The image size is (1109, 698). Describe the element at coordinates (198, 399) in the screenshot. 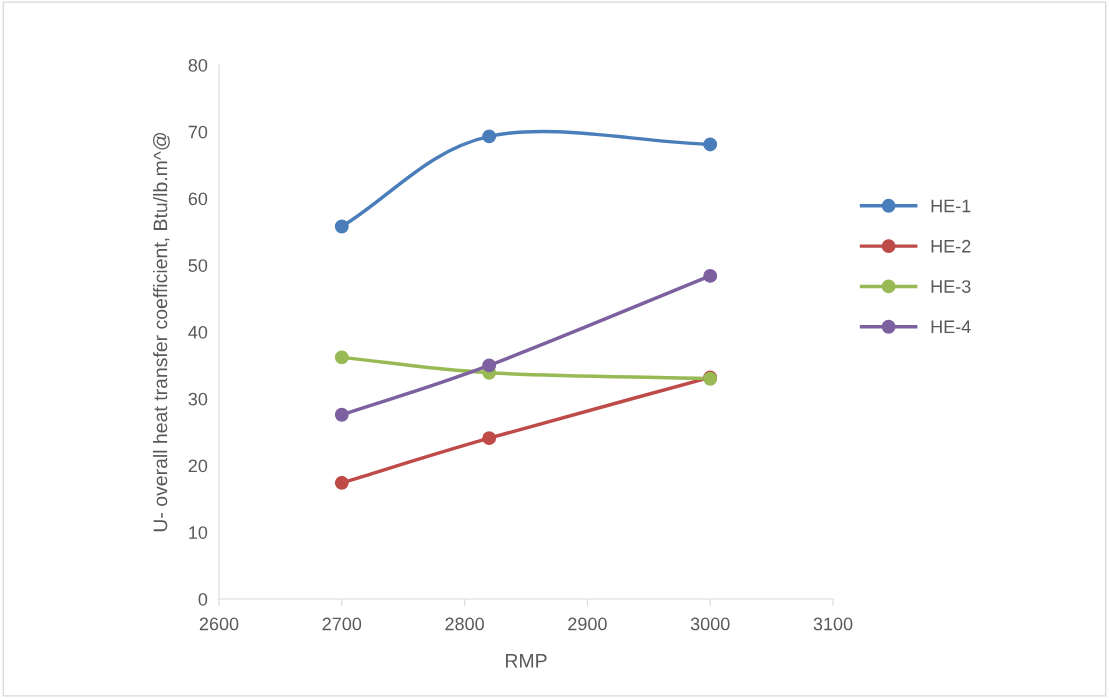

I see `y-tick-label: 30` at that location.